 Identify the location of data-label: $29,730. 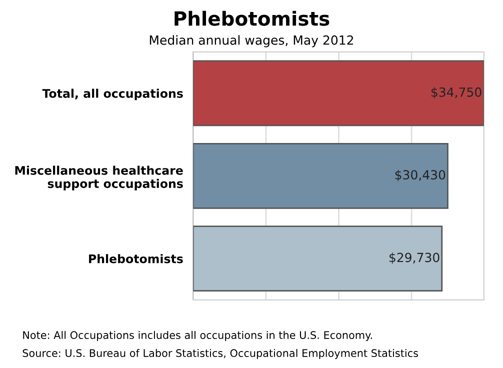
(414, 258).